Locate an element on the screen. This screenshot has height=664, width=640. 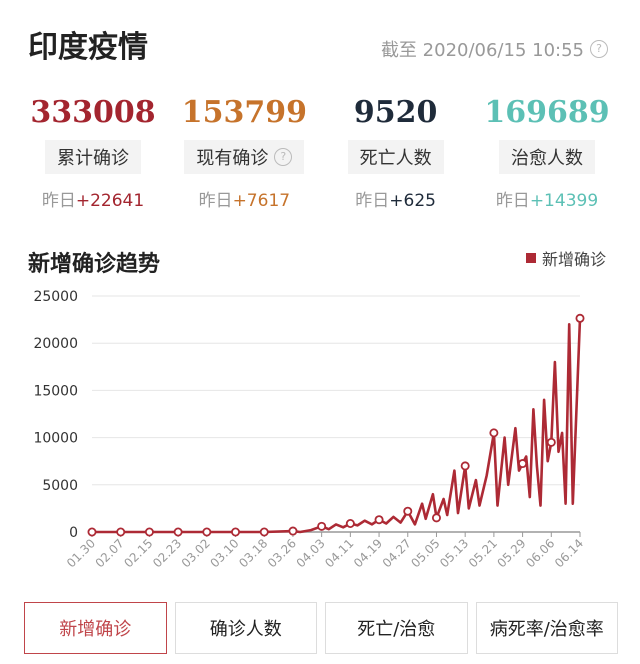
y-tick-label: 15000 is located at coordinates (55, 391).